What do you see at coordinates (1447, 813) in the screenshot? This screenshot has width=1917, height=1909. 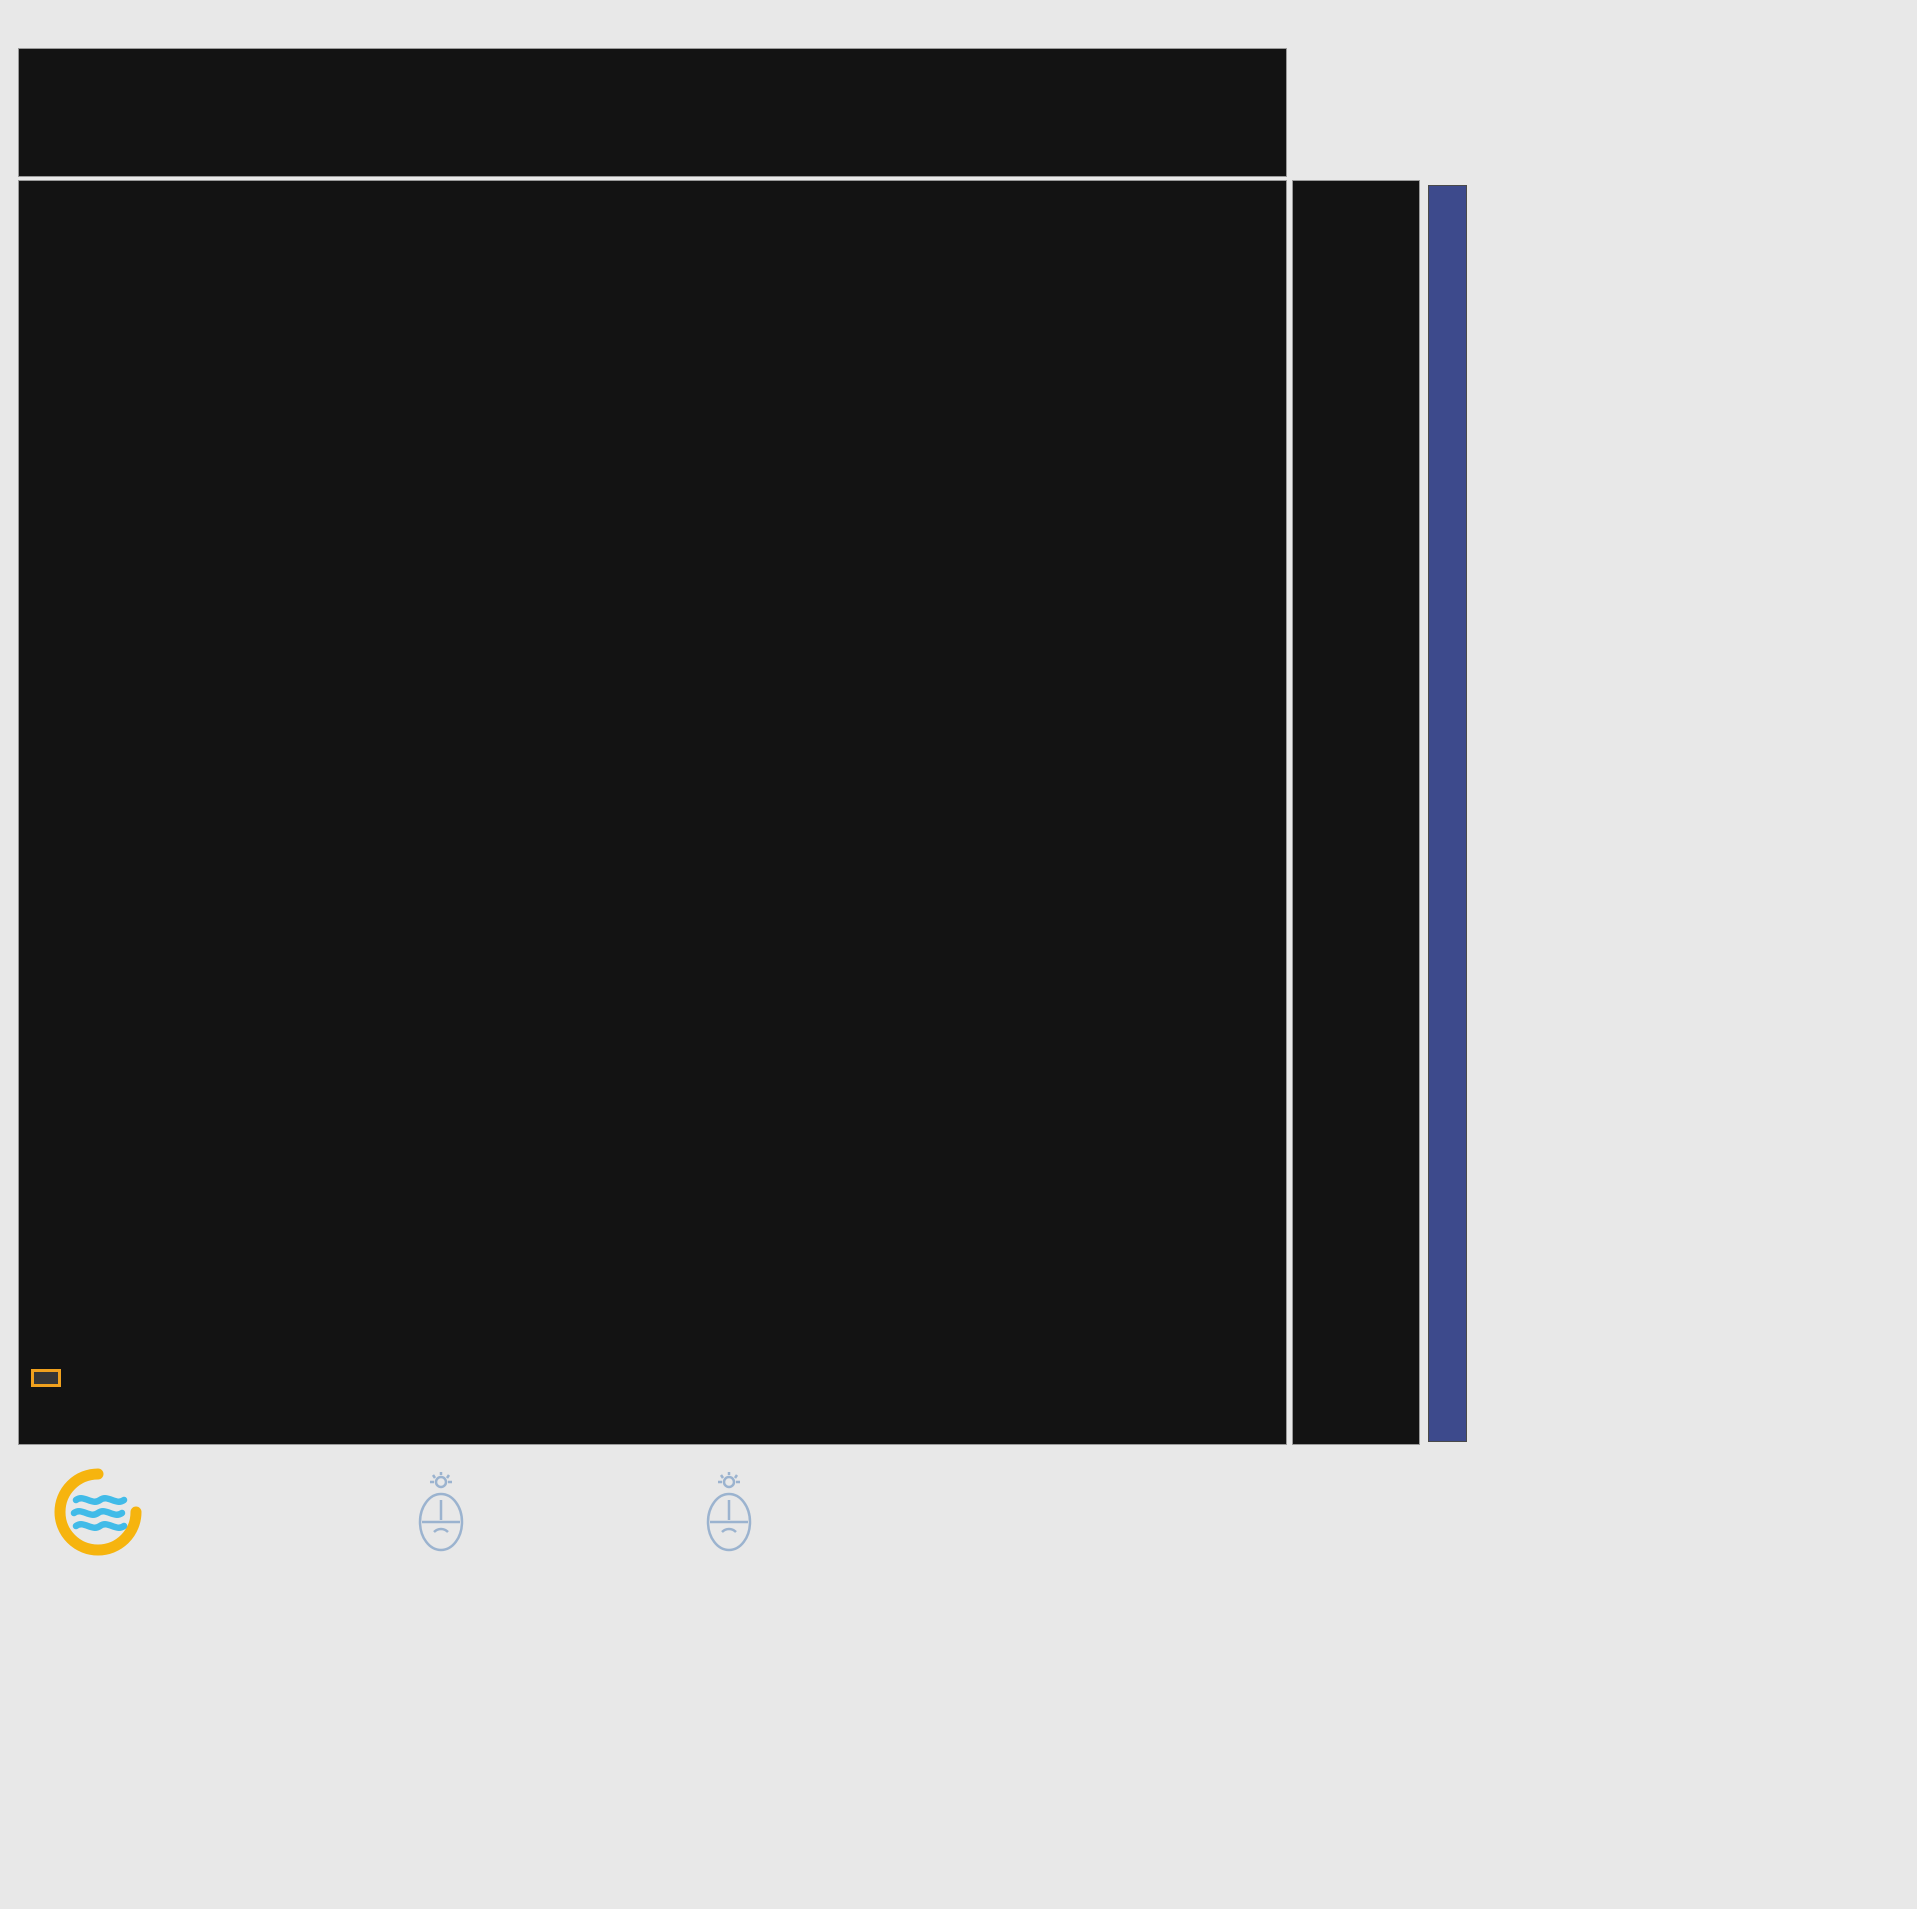 I see `colorbar` at bounding box center [1447, 813].